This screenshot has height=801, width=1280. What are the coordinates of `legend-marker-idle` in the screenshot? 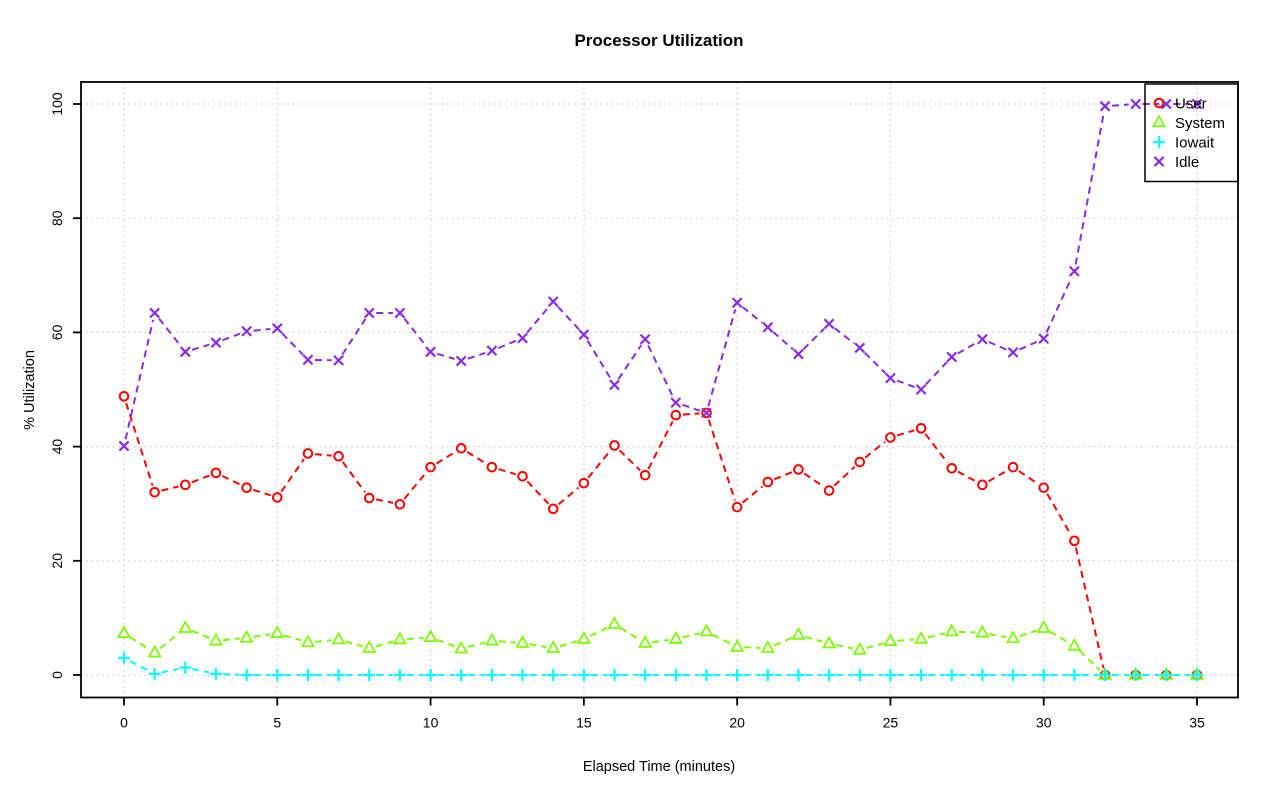 It's located at (1159, 161).